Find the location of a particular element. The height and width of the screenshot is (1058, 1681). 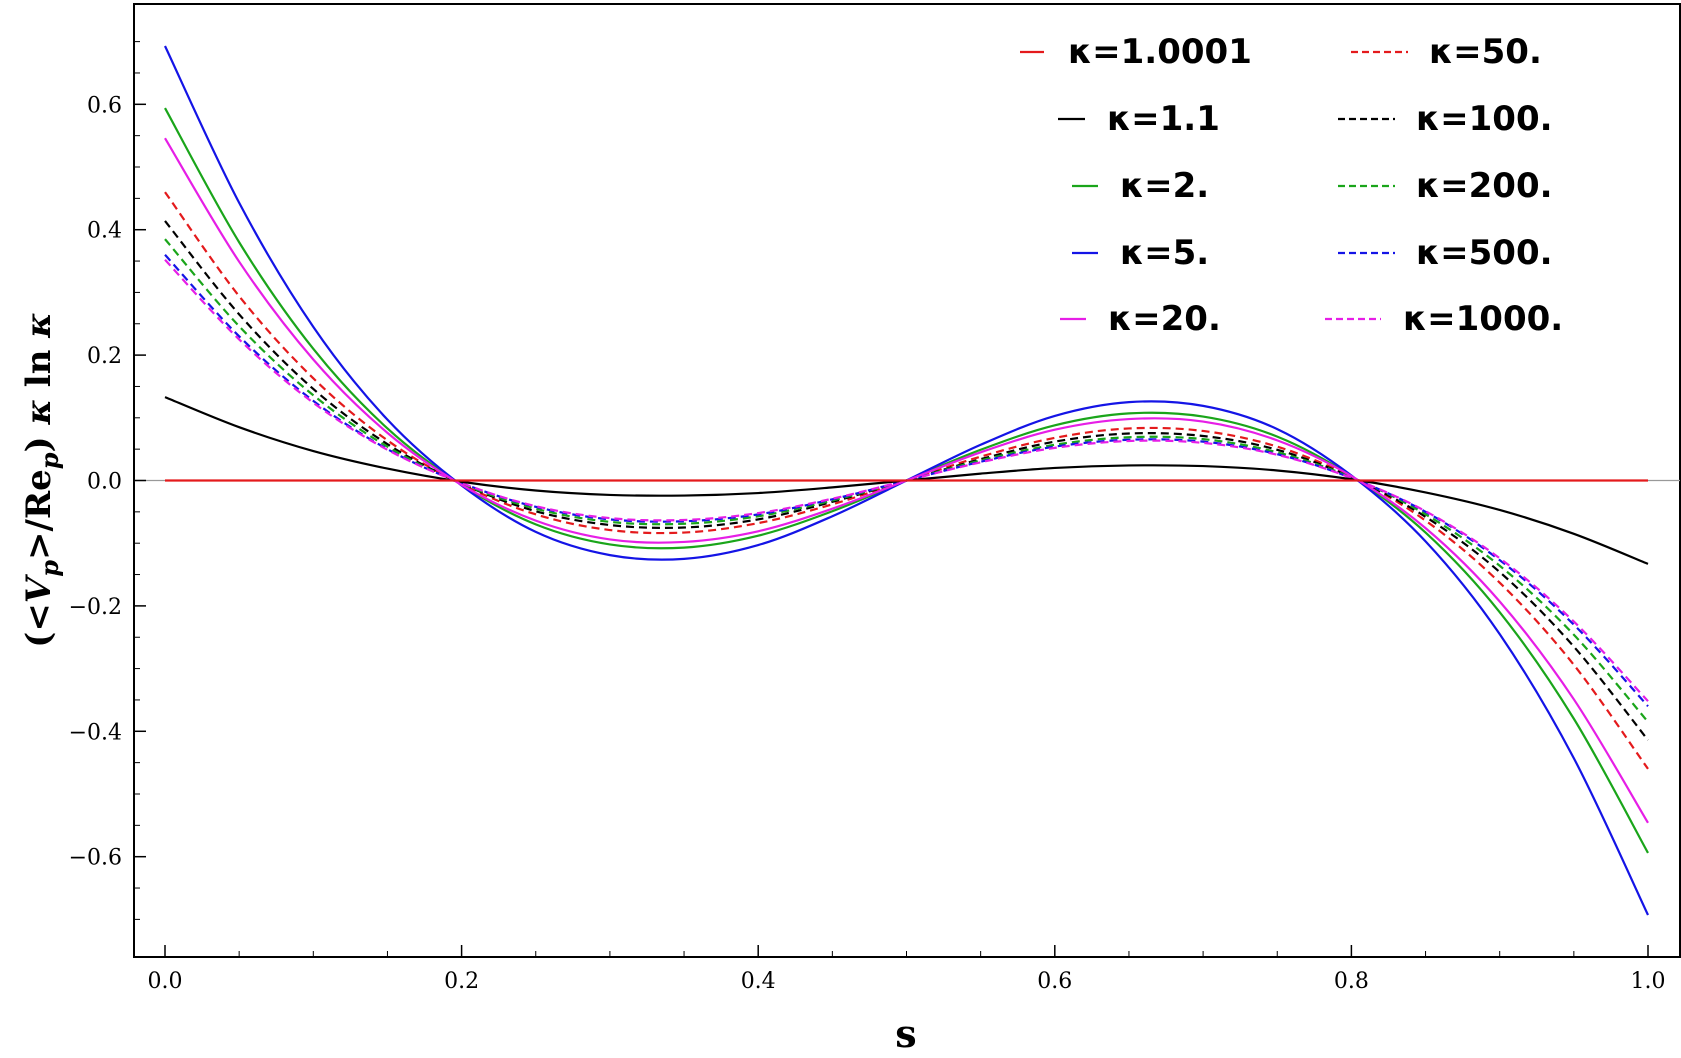

legend-label: κ=1000. is located at coordinates (1483, 319).